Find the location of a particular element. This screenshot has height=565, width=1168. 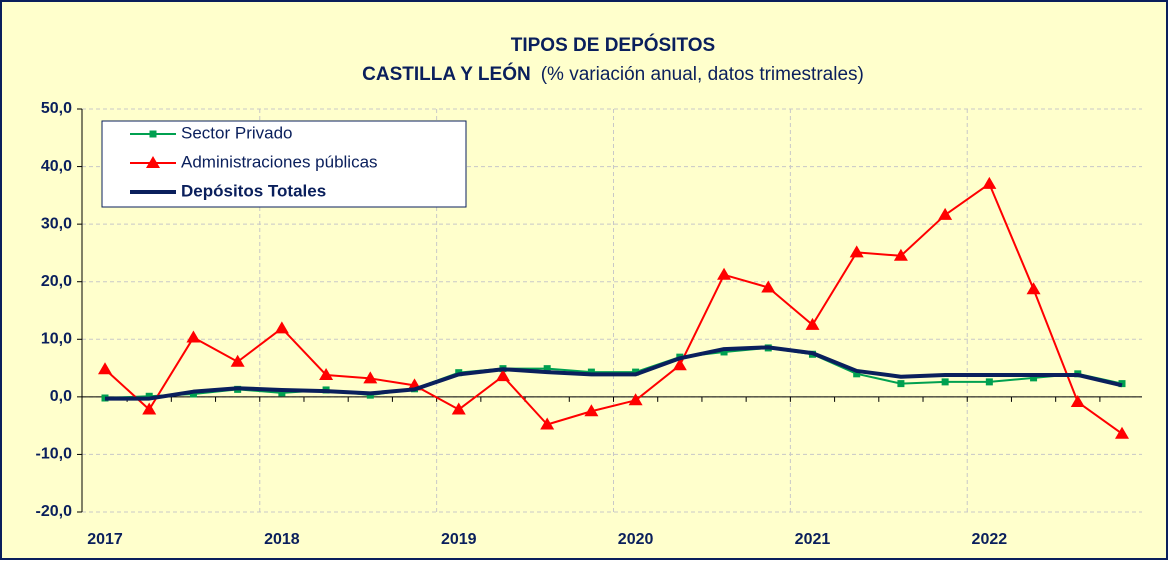

x-tick-label: 2022 is located at coordinates (990, 539).